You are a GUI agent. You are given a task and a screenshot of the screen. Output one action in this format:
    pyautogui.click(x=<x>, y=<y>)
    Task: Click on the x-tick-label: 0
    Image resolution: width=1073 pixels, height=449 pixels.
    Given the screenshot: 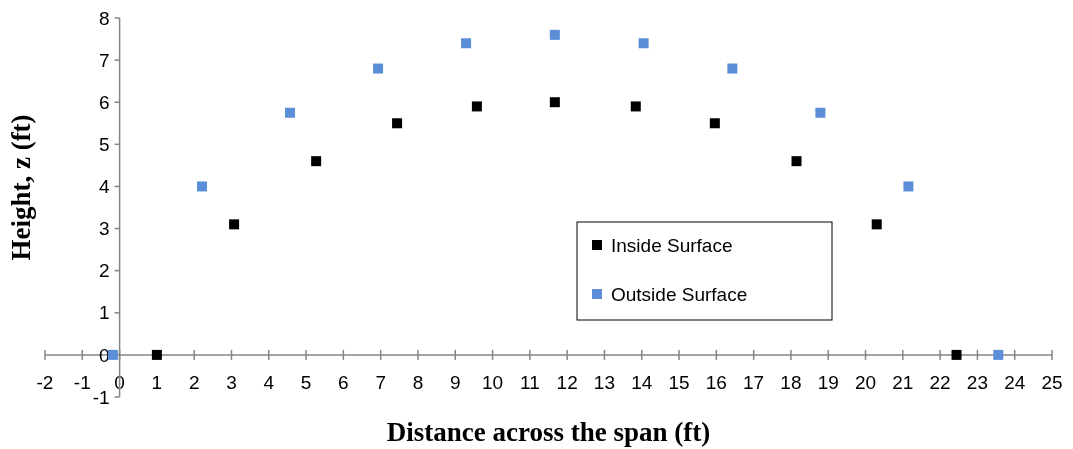 What is the action you would take?
    pyautogui.click(x=119, y=382)
    